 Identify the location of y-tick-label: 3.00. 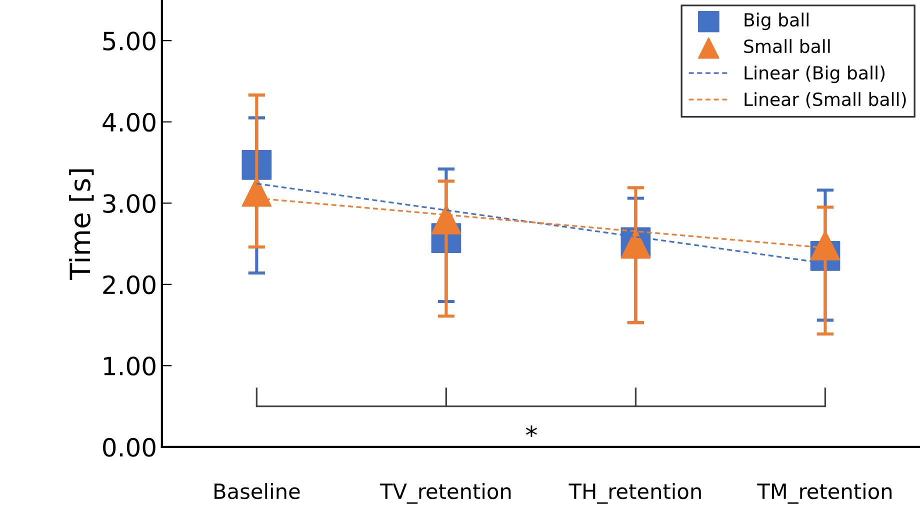
(129, 203).